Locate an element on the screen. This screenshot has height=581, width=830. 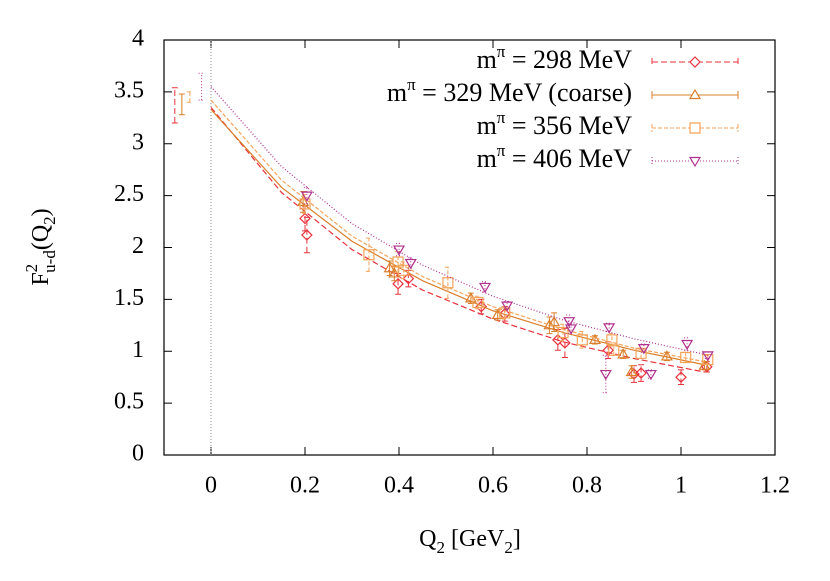
y-tick-label: 0 is located at coordinates (138, 454).